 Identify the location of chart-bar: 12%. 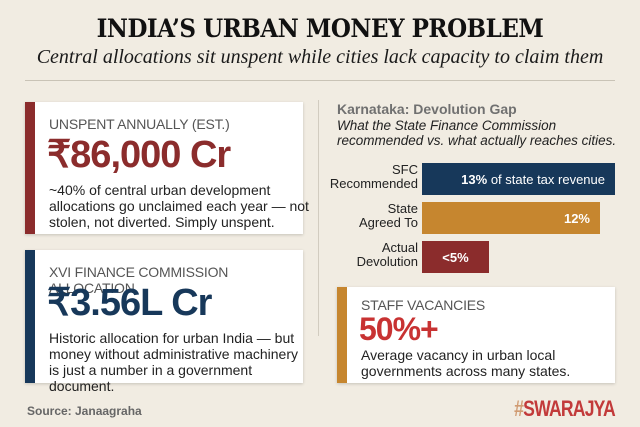
(511, 218).